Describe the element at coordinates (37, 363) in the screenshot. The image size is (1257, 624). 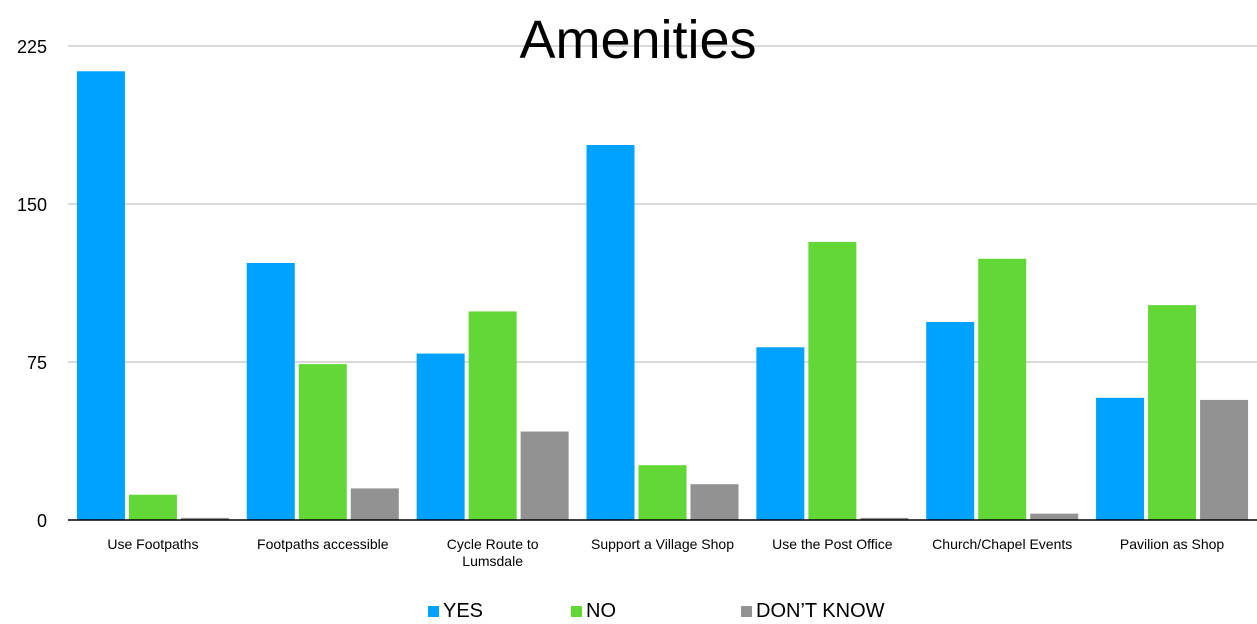
I see `y-tick-label: 75` at that location.